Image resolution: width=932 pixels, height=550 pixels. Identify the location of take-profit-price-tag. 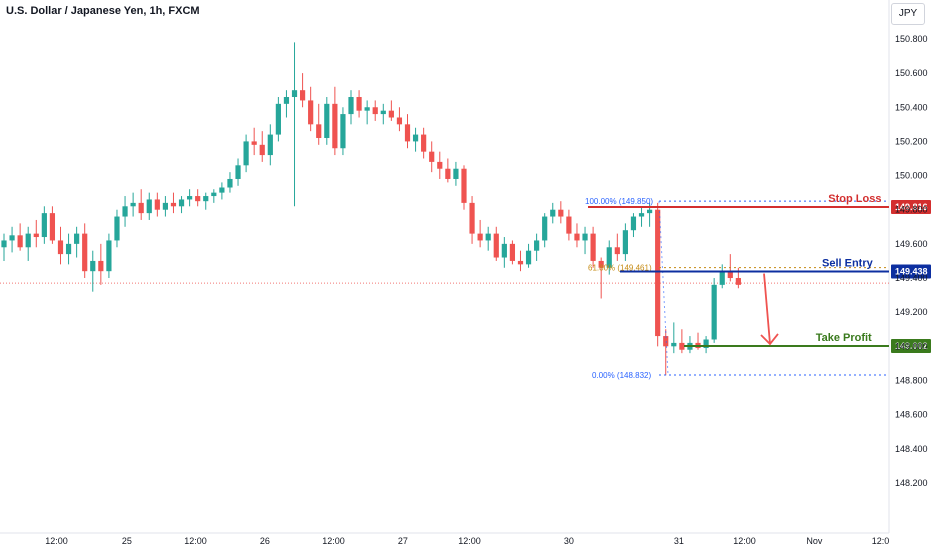
(911, 345).